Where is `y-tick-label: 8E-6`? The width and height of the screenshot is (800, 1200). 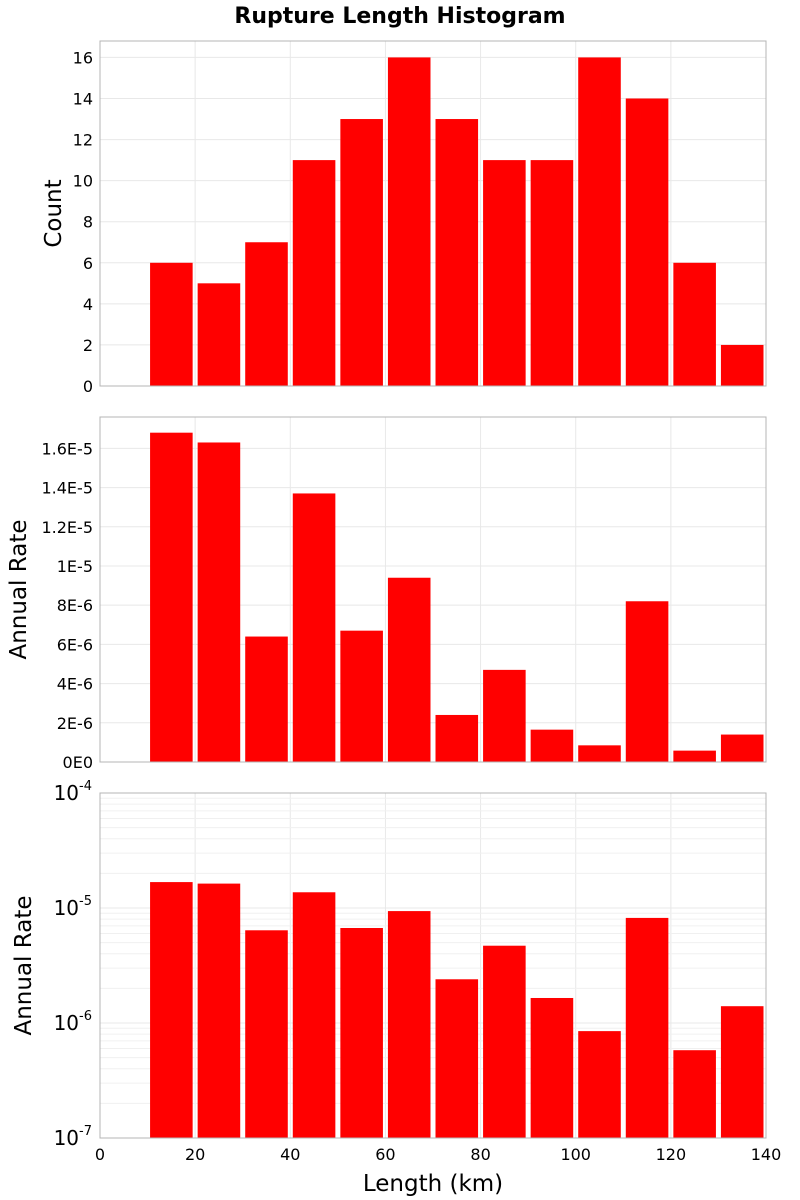 y-tick-label: 8E-6 is located at coordinates (75, 605).